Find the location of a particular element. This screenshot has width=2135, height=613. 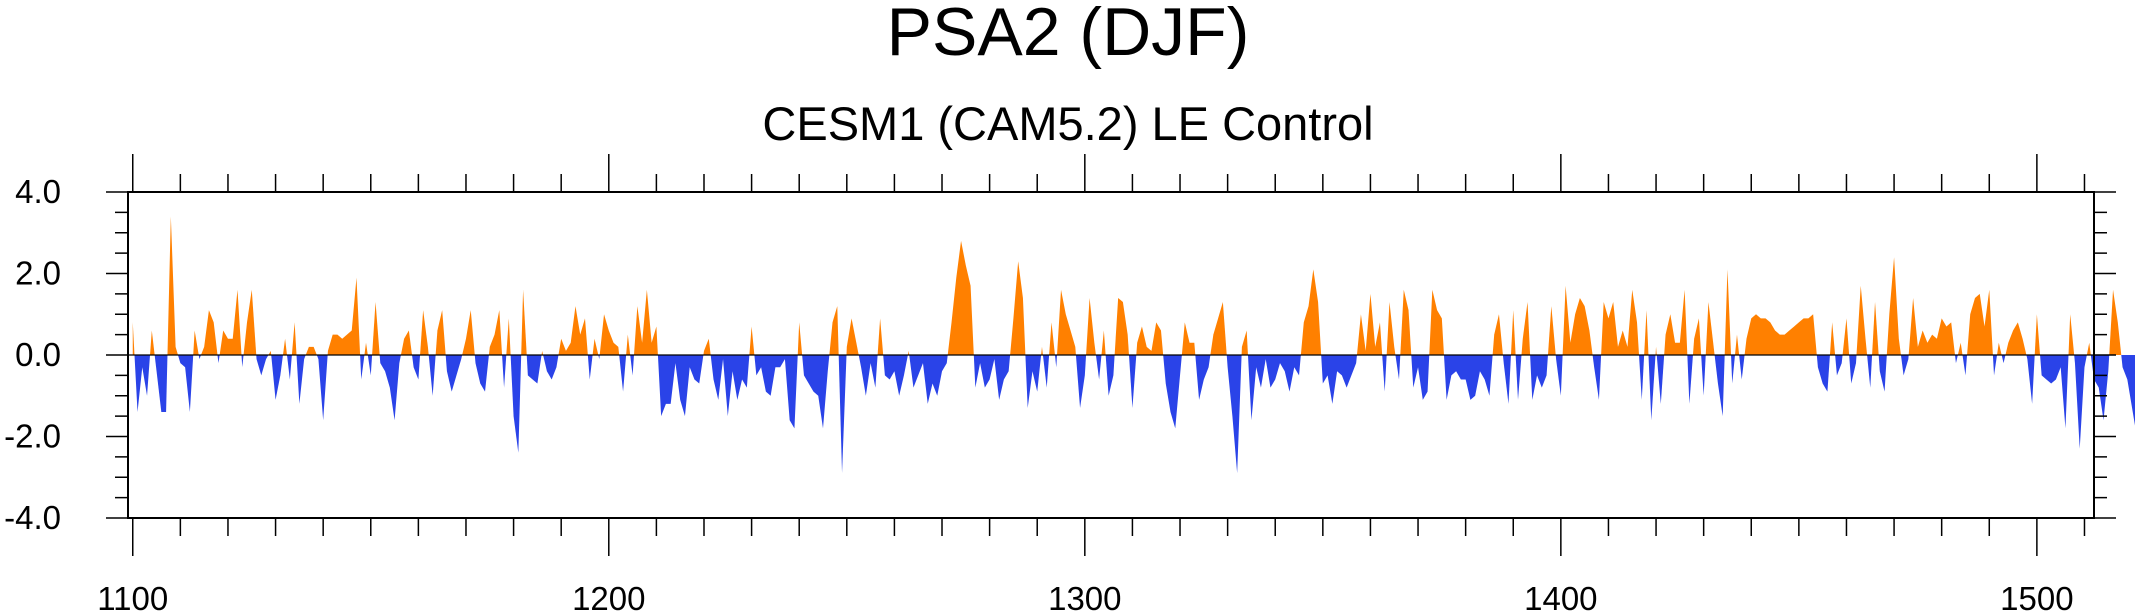

x-tick-label: 1300 is located at coordinates (1084, 596).